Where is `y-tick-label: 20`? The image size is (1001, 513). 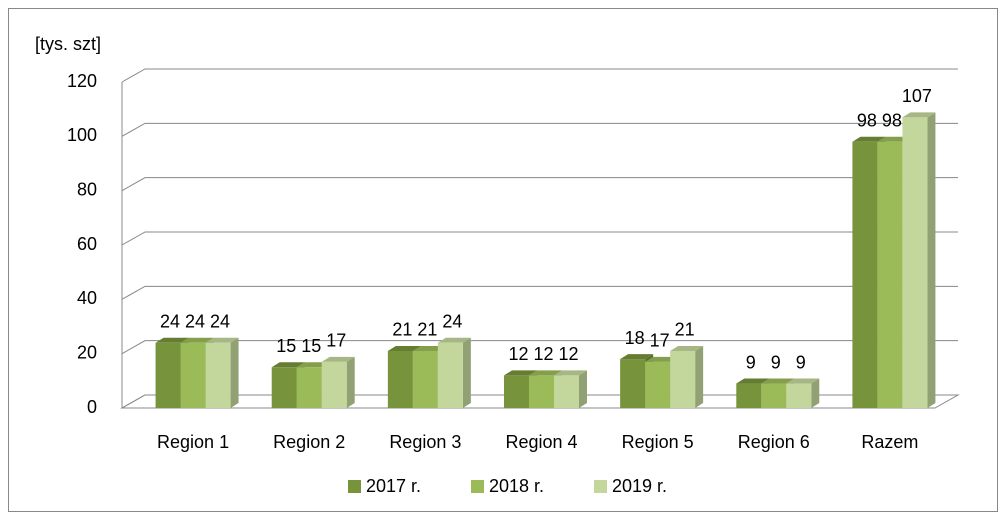 y-tick-label: 20 is located at coordinates (87, 352).